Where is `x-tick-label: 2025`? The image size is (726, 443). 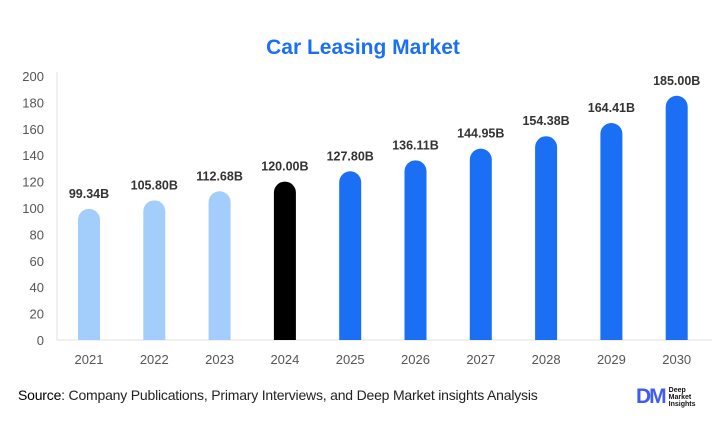 x-tick-label: 2025 is located at coordinates (350, 359).